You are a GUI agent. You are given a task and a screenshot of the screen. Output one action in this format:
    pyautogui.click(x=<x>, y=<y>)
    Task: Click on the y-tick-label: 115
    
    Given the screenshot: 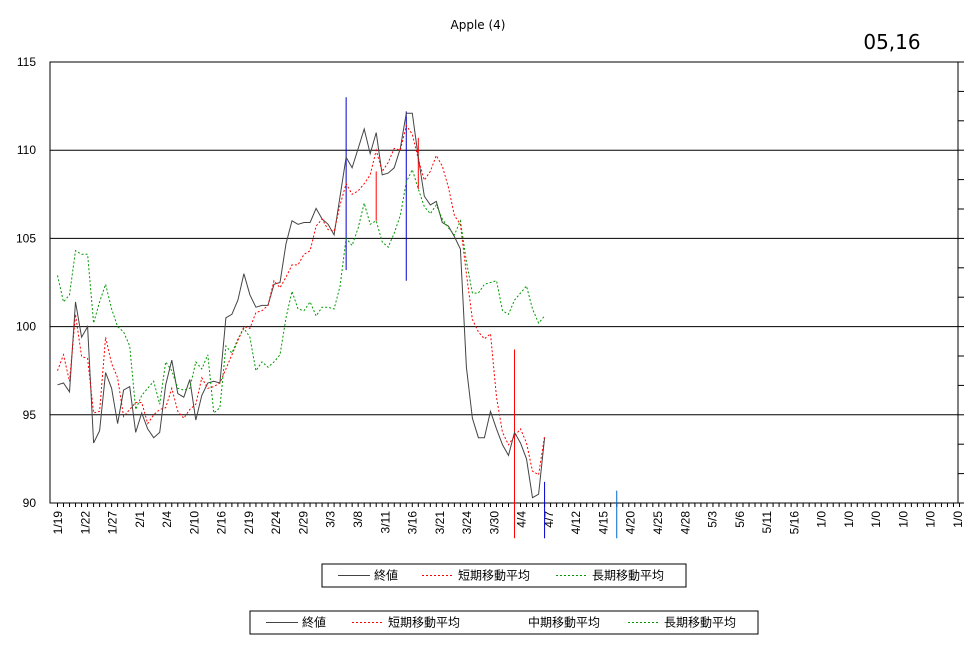 What is the action you would take?
    pyautogui.click(x=26, y=62)
    